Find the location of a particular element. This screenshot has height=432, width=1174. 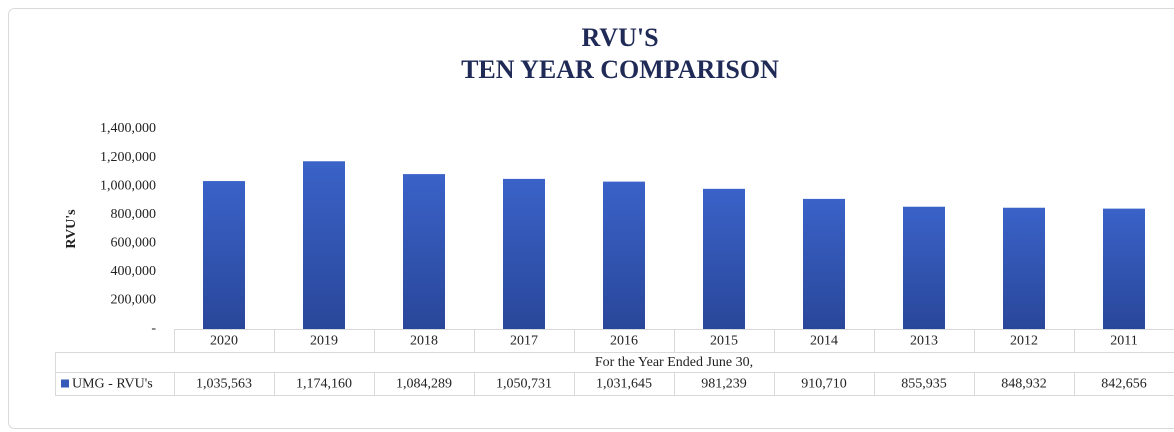

table-value: 1,174,160 is located at coordinates (324, 384).